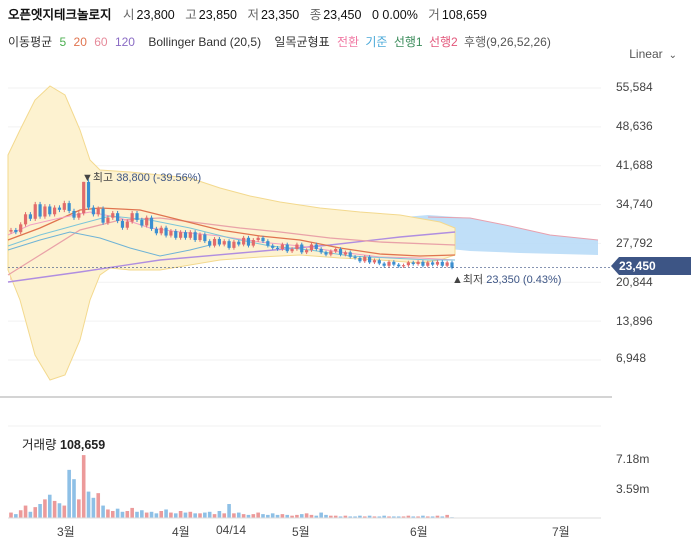 This screenshot has width=695, height=556. I want to click on scale-label: Linear, so click(646, 54).